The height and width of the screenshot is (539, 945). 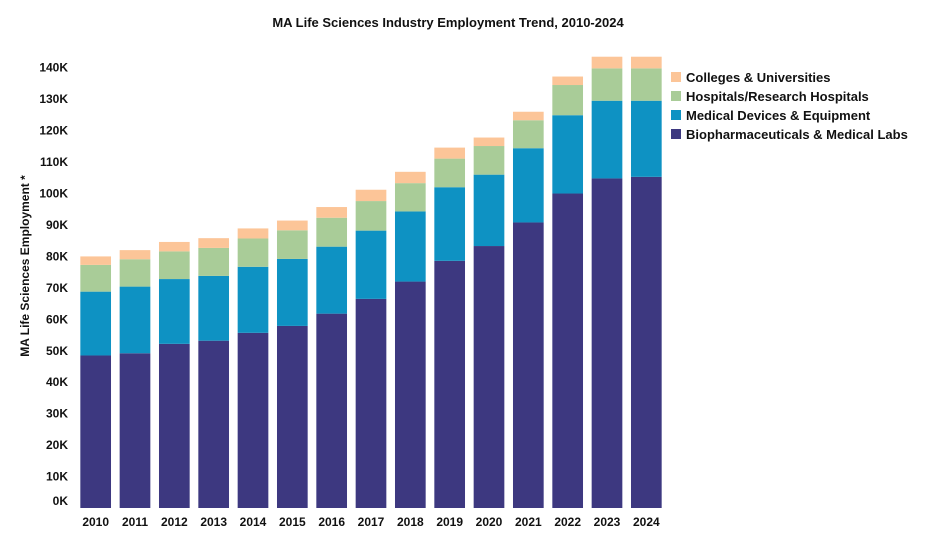 I want to click on bar-segment-3-2014, so click(x=253, y=252).